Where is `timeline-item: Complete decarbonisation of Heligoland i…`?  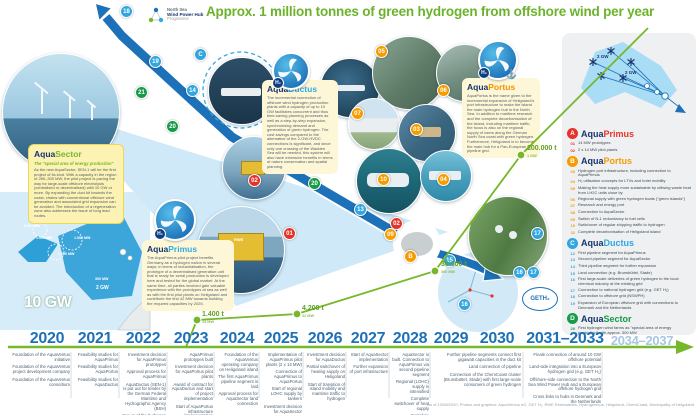
timeline-item: Complete decarbonisation of Heligoland i… is located at coordinates (410, 414).